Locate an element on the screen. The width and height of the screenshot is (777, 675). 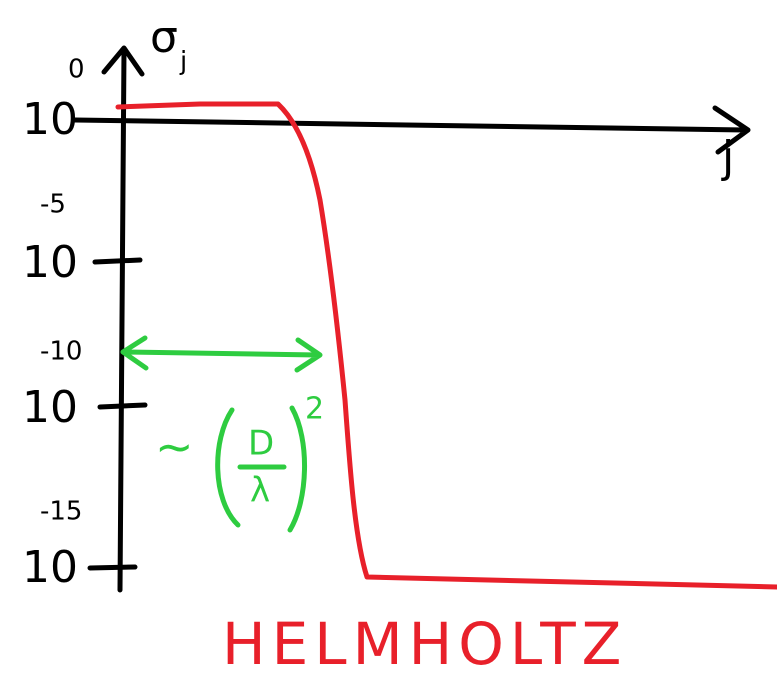
tick-exponent: 0 is located at coordinates (76, 70).